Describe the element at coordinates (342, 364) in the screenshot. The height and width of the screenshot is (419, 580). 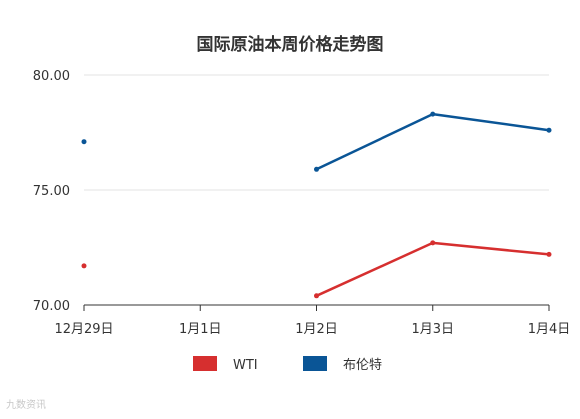
I see `legend-item: 布伦特` at that location.